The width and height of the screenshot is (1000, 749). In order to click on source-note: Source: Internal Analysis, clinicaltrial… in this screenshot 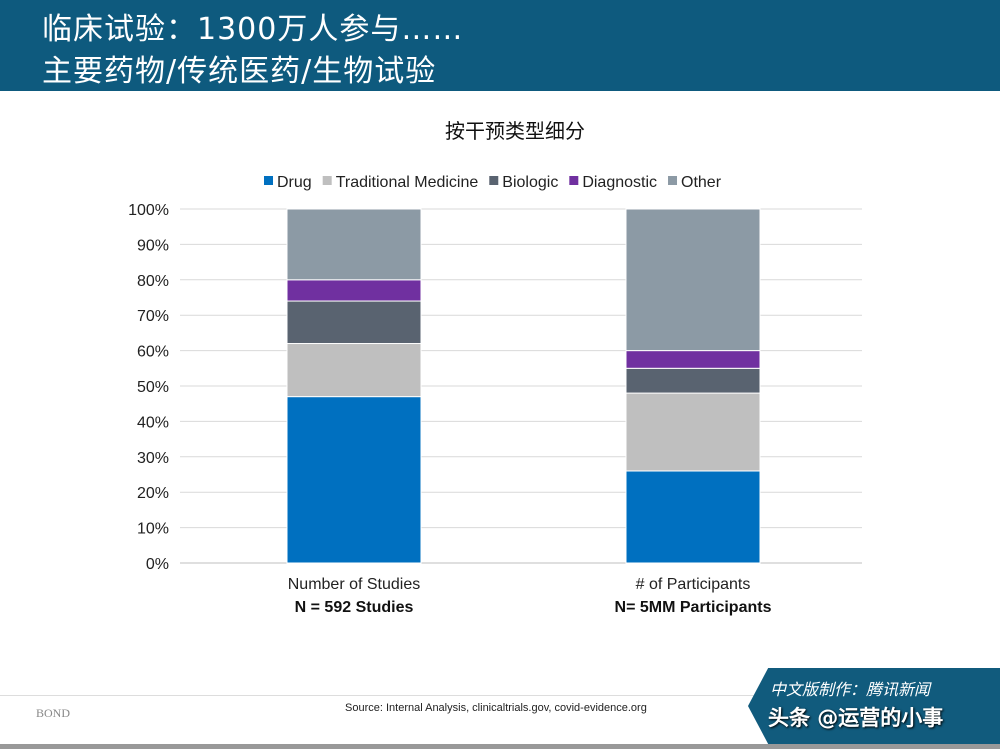, I will do `click(496, 708)`.